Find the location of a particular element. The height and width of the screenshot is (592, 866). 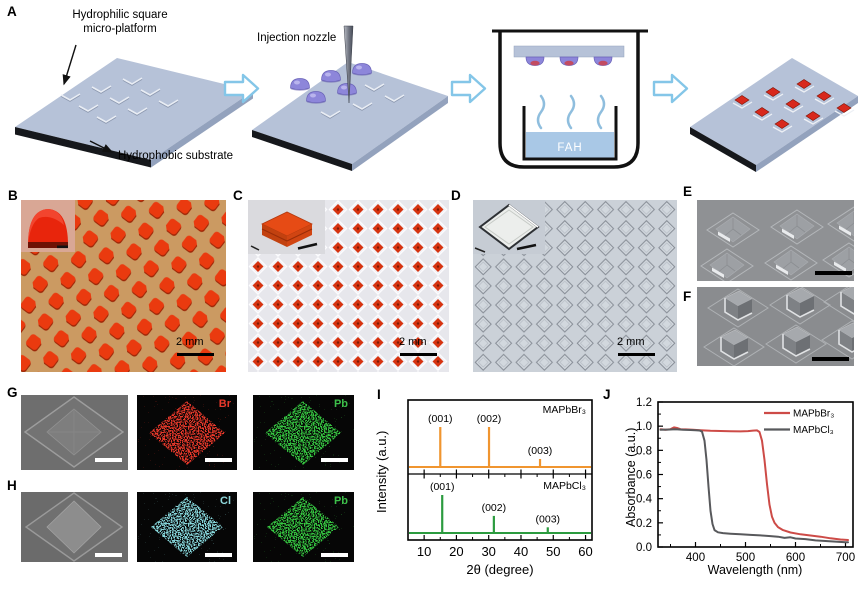

panel-h-label: H is located at coordinates (12, 485).